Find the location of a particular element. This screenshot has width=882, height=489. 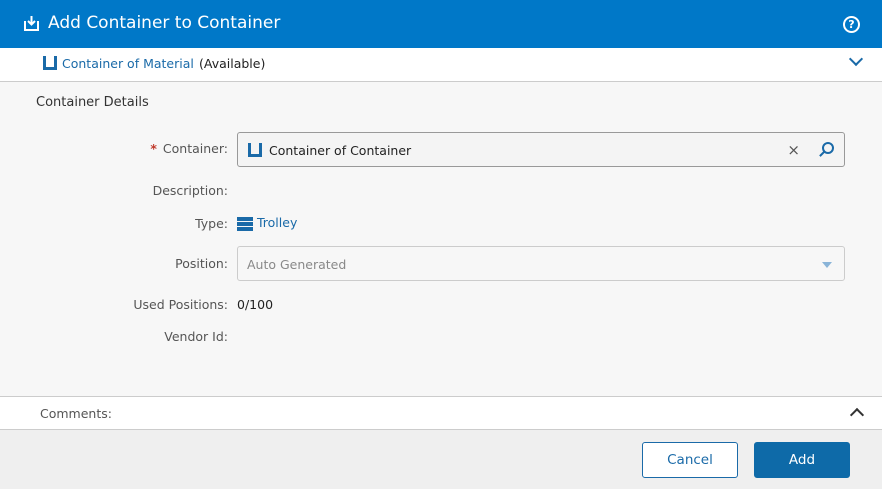

used-positions-label: Used Positions: is located at coordinates (180, 304).